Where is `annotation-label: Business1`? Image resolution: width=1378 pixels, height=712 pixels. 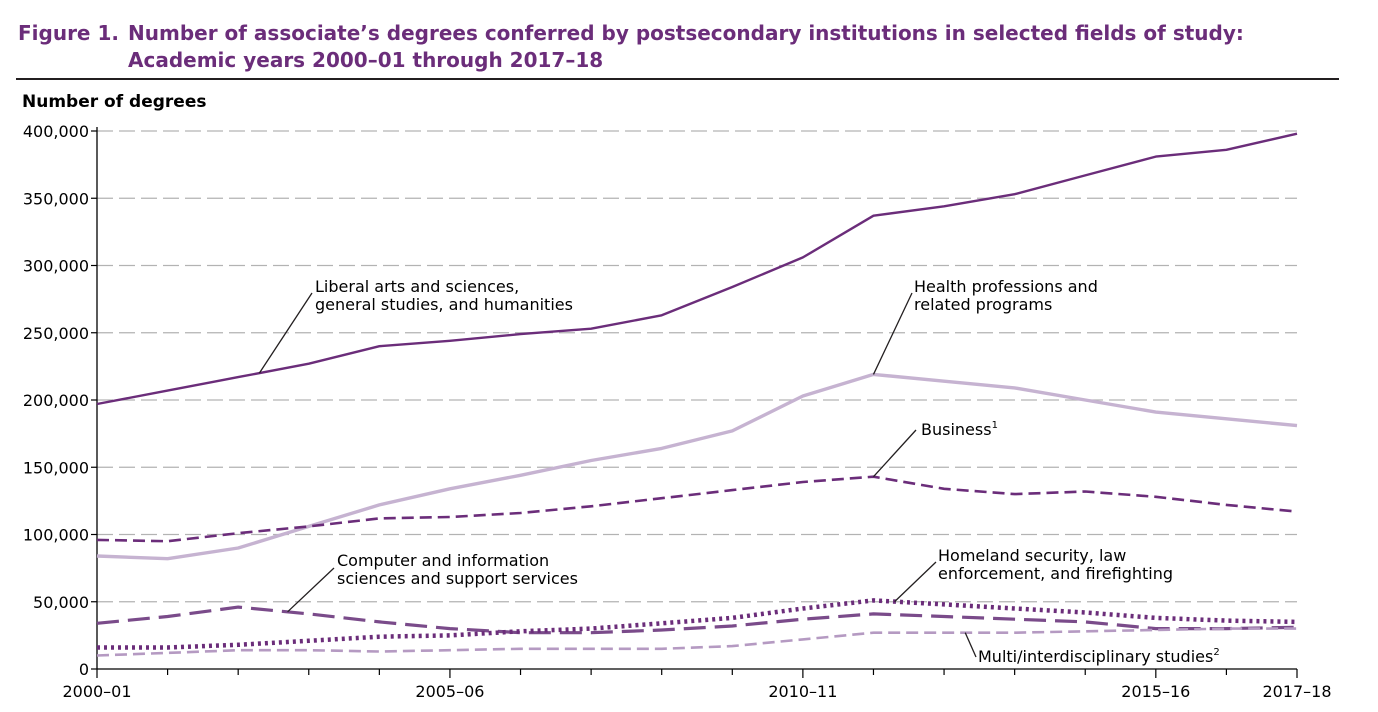
annotation-label: Business1 is located at coordinates (959, 429).